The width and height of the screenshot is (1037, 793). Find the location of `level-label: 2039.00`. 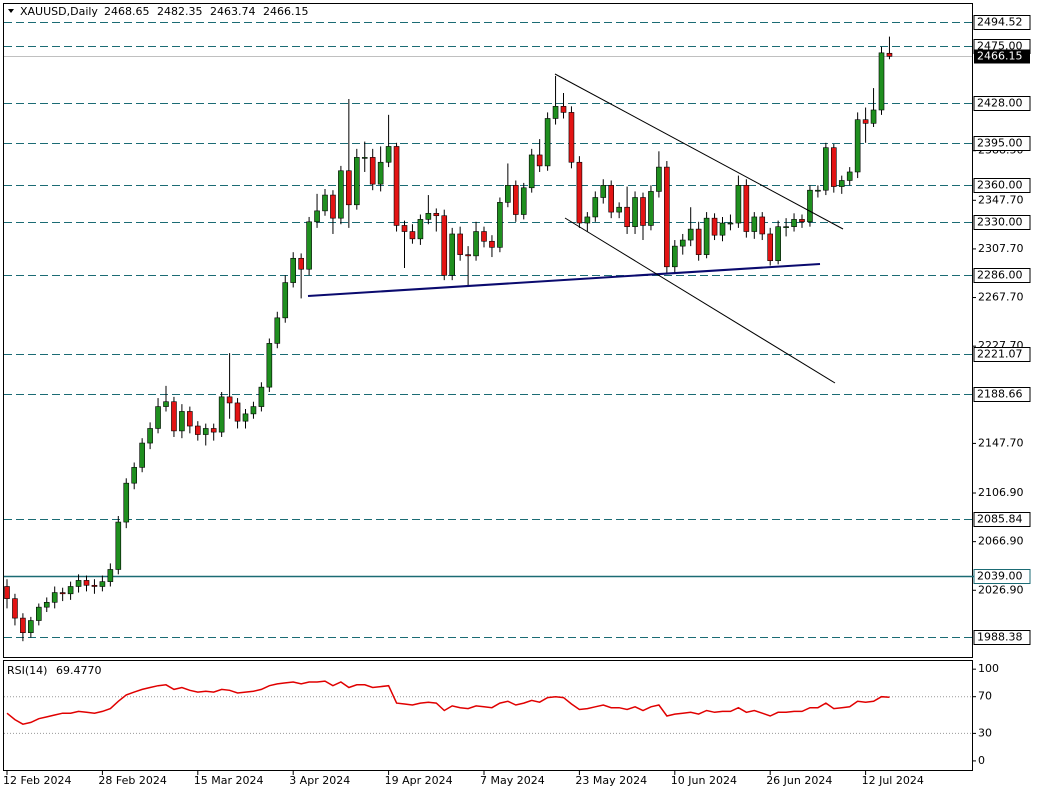

level-label: 2039.00 is located at coordinates (1000, 576).